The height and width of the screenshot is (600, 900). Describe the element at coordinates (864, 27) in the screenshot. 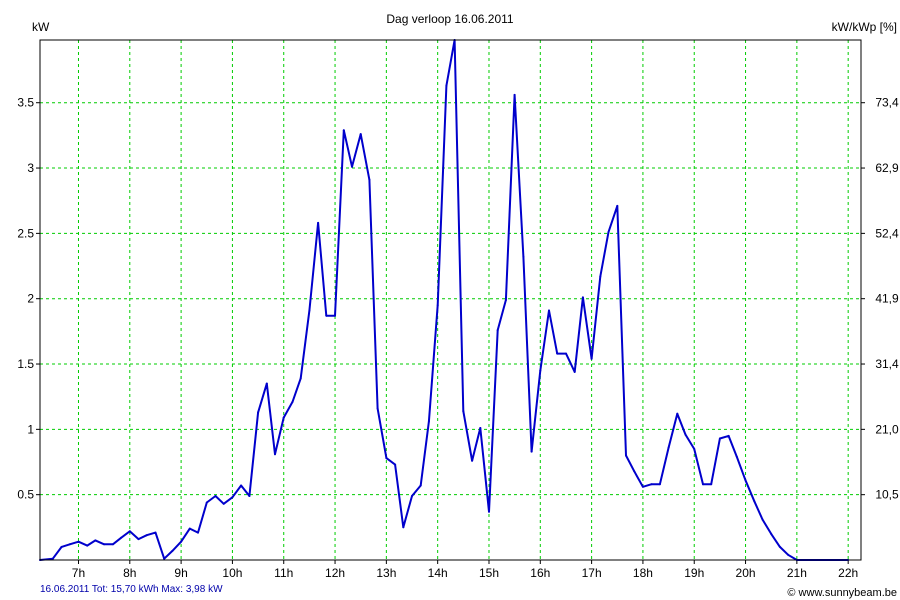

I see `y-axis-label-right: kW/kWp [%]` at that location.